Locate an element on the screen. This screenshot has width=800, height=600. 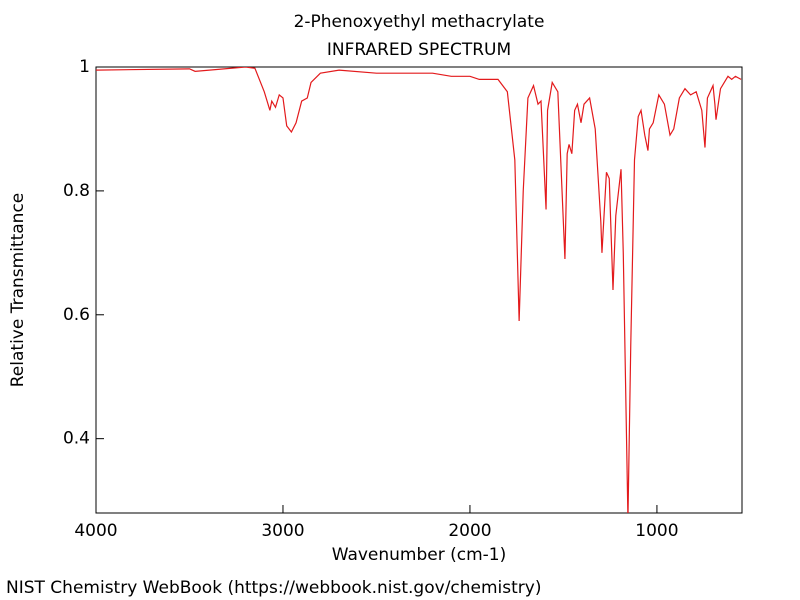
x-tick-label: 4000 is located at coordinates (95, 531).